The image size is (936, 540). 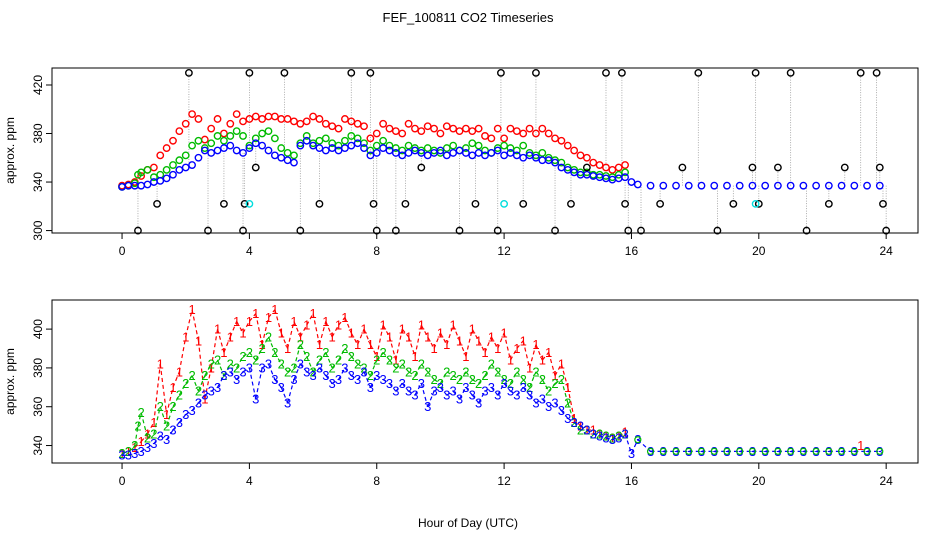 What do you see at coordinates (755, 203) in the screenshot?
I see `point-cyan` at bounding box center [755, 203].